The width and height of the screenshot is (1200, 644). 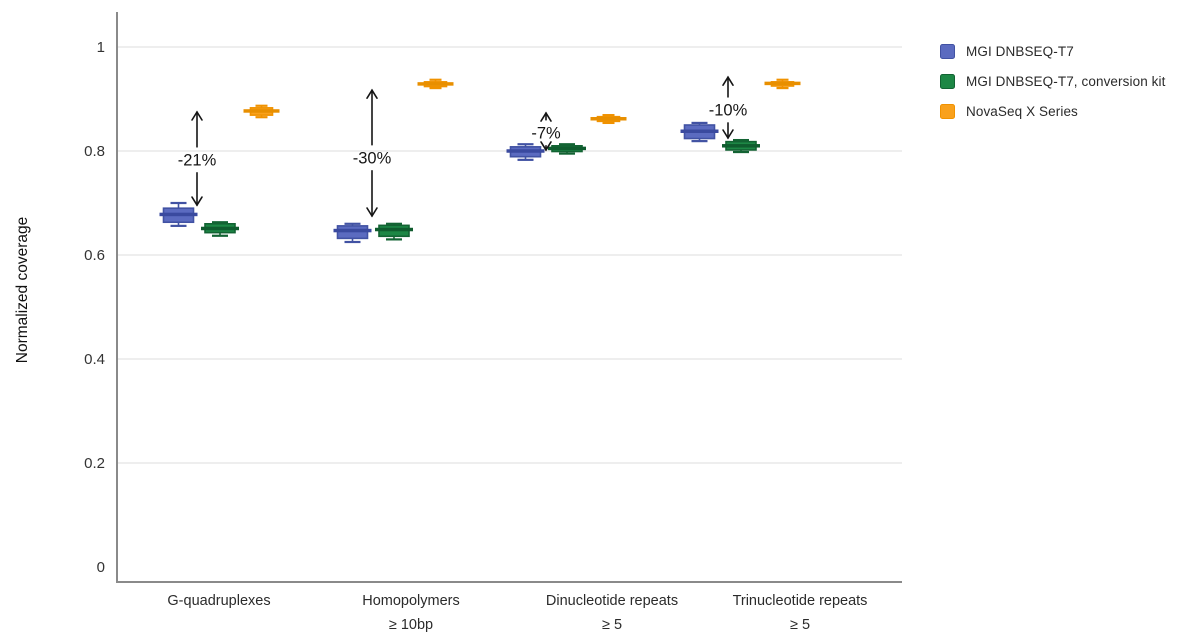 What do you see at coordinates (101, 47) in the screenshot?
I see `y-tick-label: 1` at bounding box center [101, 47].